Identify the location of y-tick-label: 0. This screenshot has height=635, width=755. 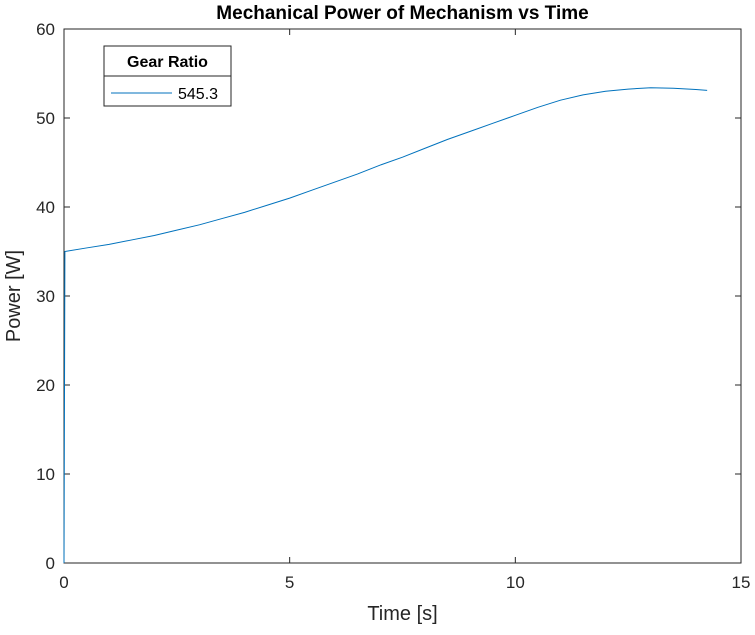
(50, 563).